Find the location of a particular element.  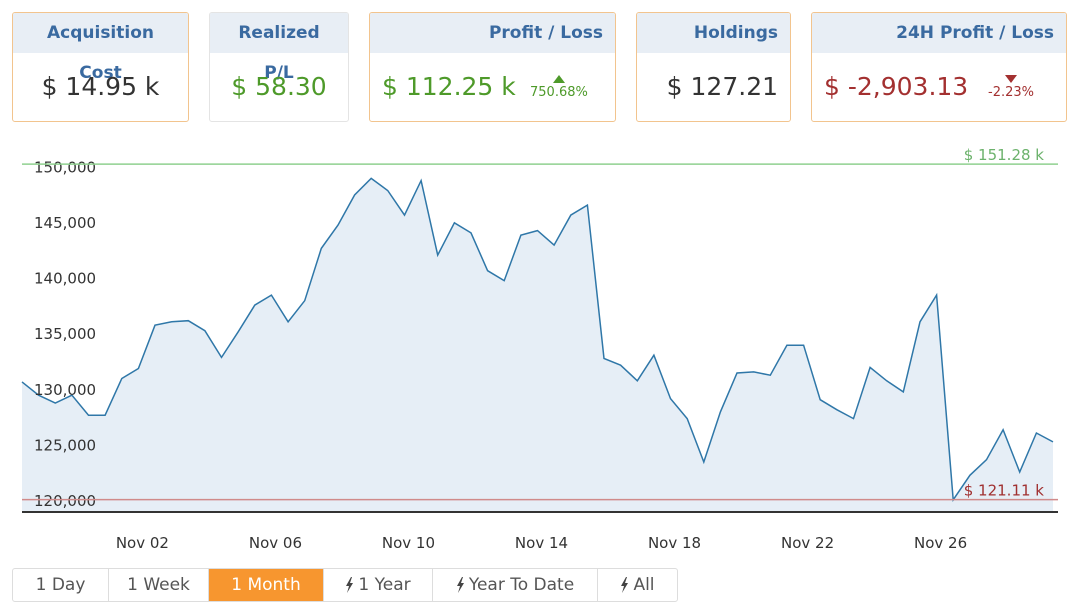

range-button: 1 Month is located at coordinates (266, 585).